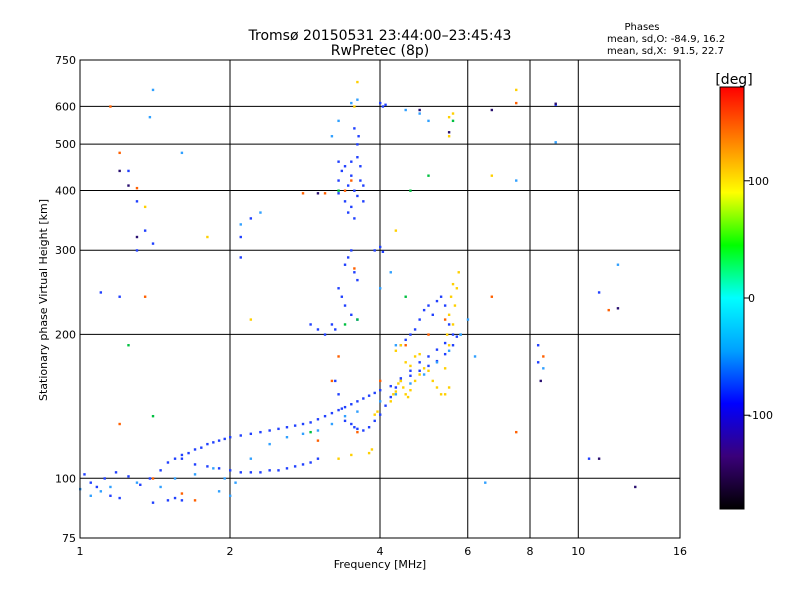 Image resolution: width=800 pixels, height=600 pixels. I want to click on phases-mean-o: mean, sd,O: -84.9, 16.2, so click(666, 39).